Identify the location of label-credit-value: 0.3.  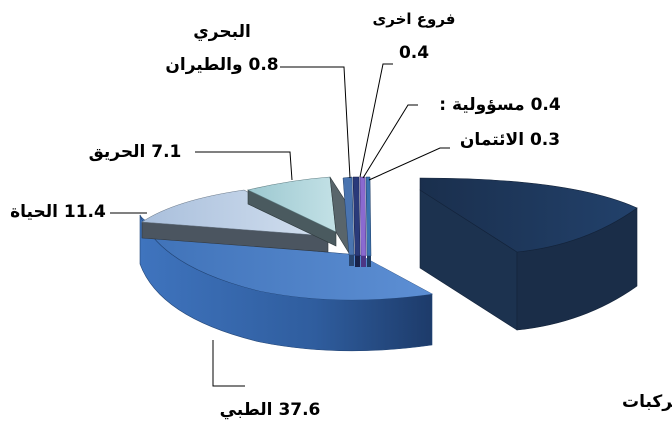
(545, 140).